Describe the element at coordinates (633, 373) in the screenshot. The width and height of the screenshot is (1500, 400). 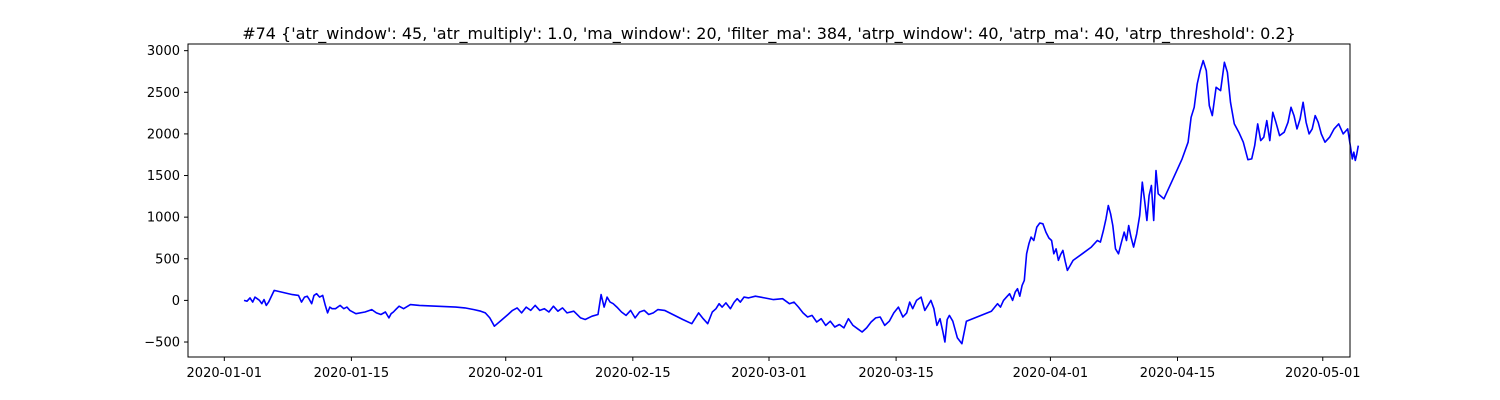
I see `x-tick-label: 2020-02-15` at that location.